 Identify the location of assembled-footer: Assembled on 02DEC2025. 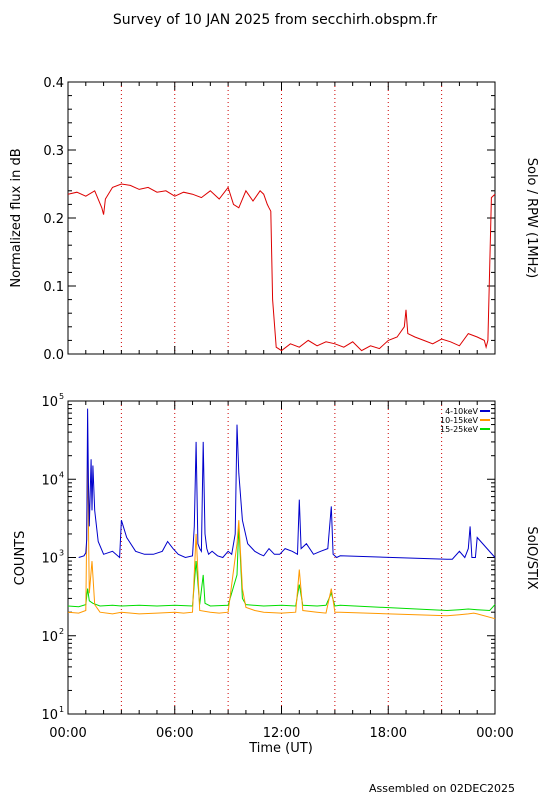
(442, 788).